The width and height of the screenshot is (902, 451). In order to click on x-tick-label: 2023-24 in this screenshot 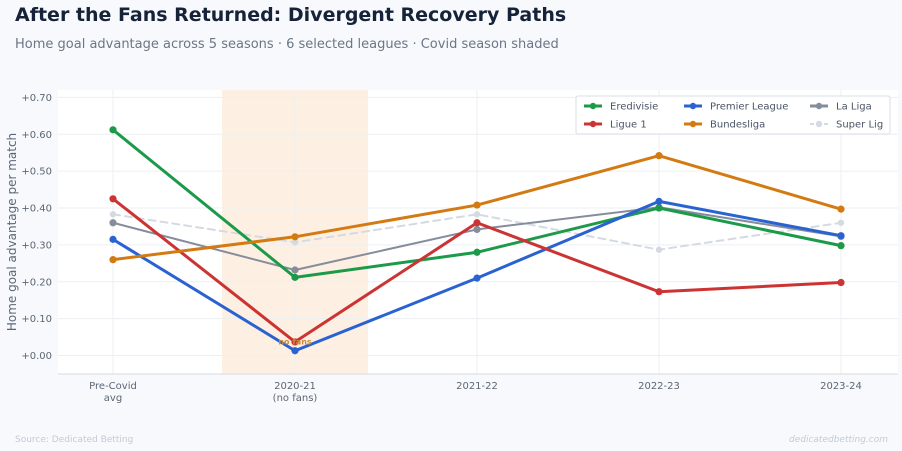, I will do `click(841, 386)`.